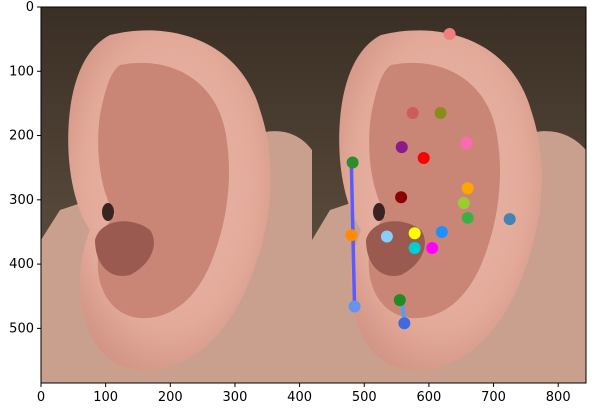 The width and height of the screenshot is (594, 419). What do you see at coordinates (25, 168) in the screenshot?
I see `y-axis: 0 100 200 300 400 500` at bounding box center [25, 168].